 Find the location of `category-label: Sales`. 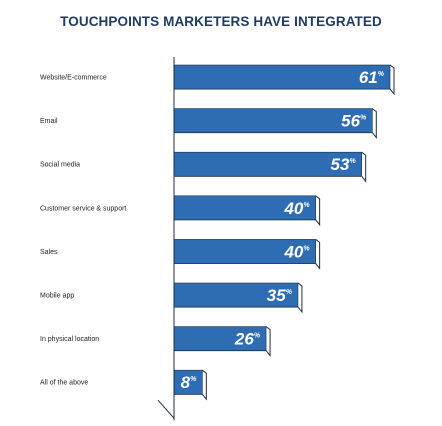

category-label: Sales is located at coordinates (49, 252).